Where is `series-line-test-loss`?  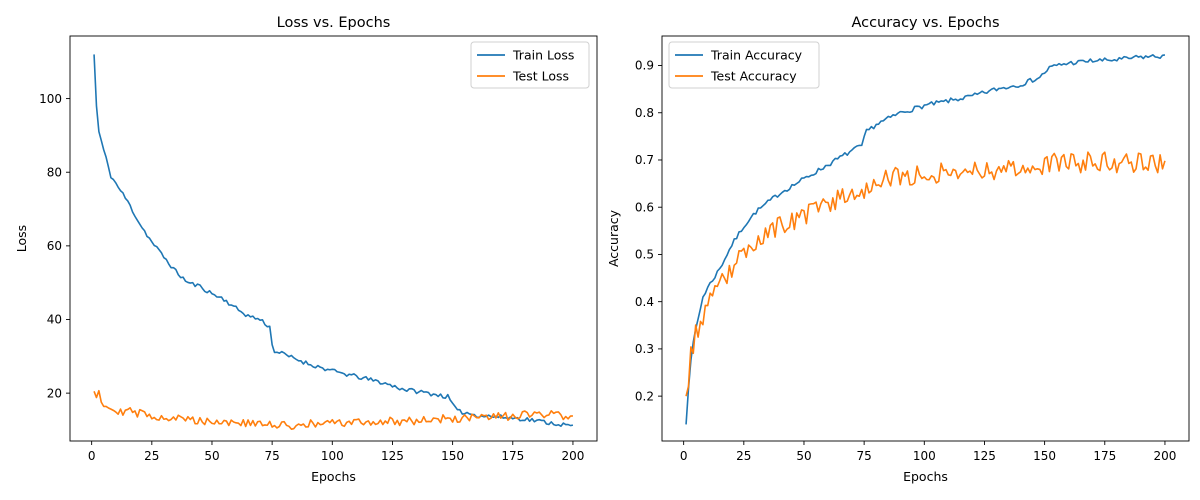
series-line-test-loss is located at coordinates (333, 409).